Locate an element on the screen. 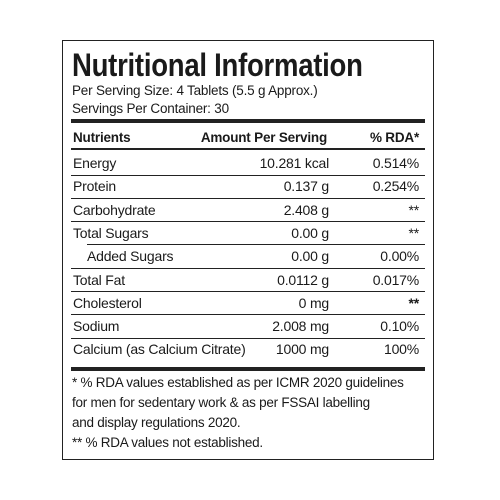  cell: Sodium is located at coordinates (96, 326).